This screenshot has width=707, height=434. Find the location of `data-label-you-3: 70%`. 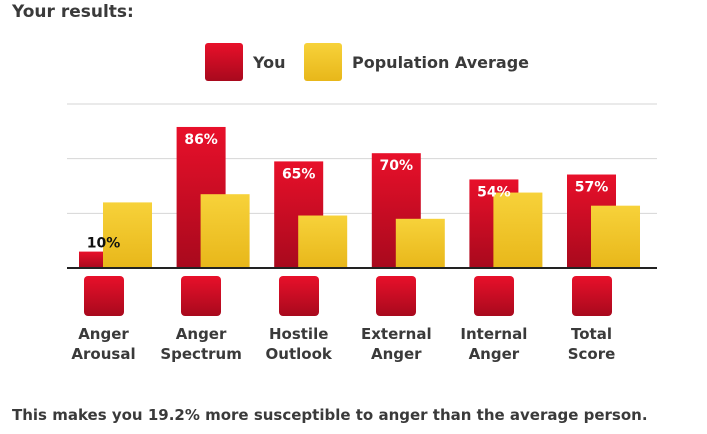

data-label-you-3: 70% is located at coordinates (397, 166).